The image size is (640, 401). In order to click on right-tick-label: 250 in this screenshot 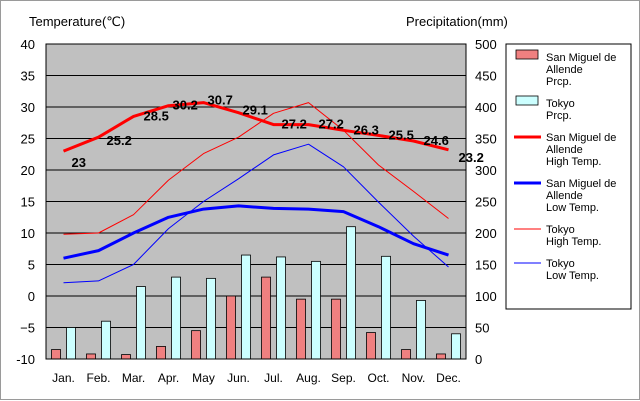, I will do `click(486, 202)`.